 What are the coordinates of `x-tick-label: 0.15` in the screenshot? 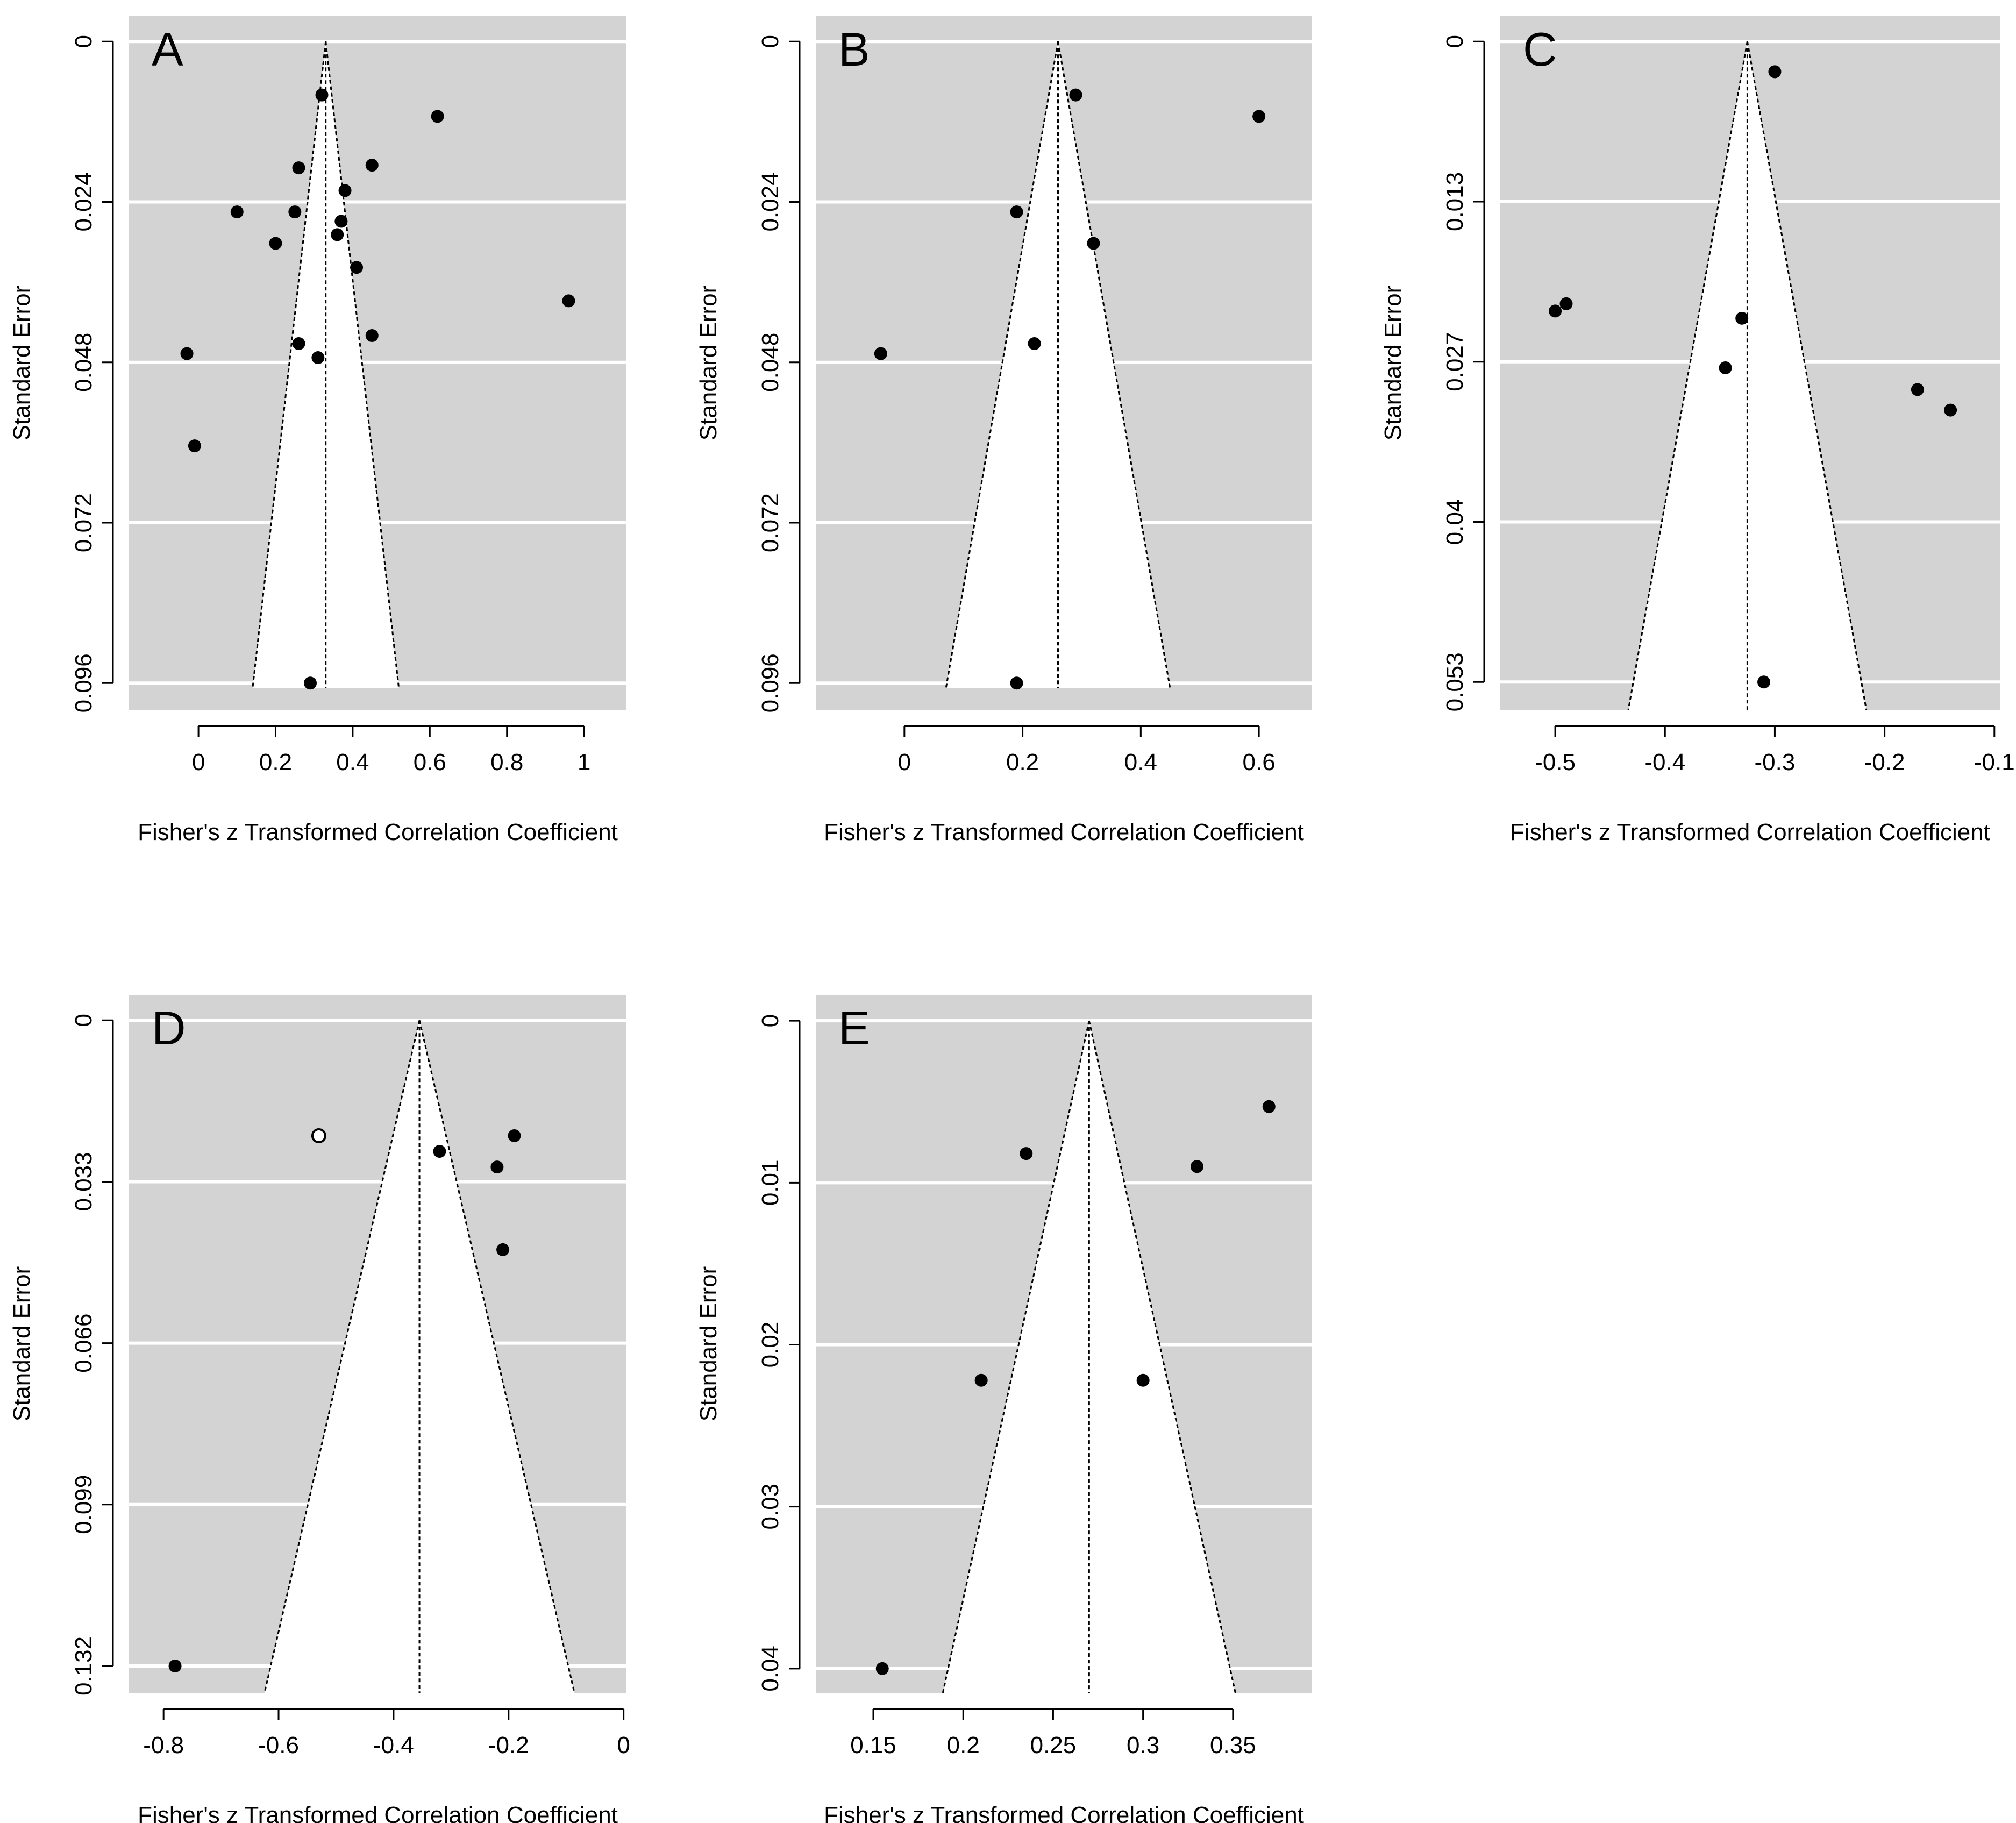 It's located at (873, 1745).